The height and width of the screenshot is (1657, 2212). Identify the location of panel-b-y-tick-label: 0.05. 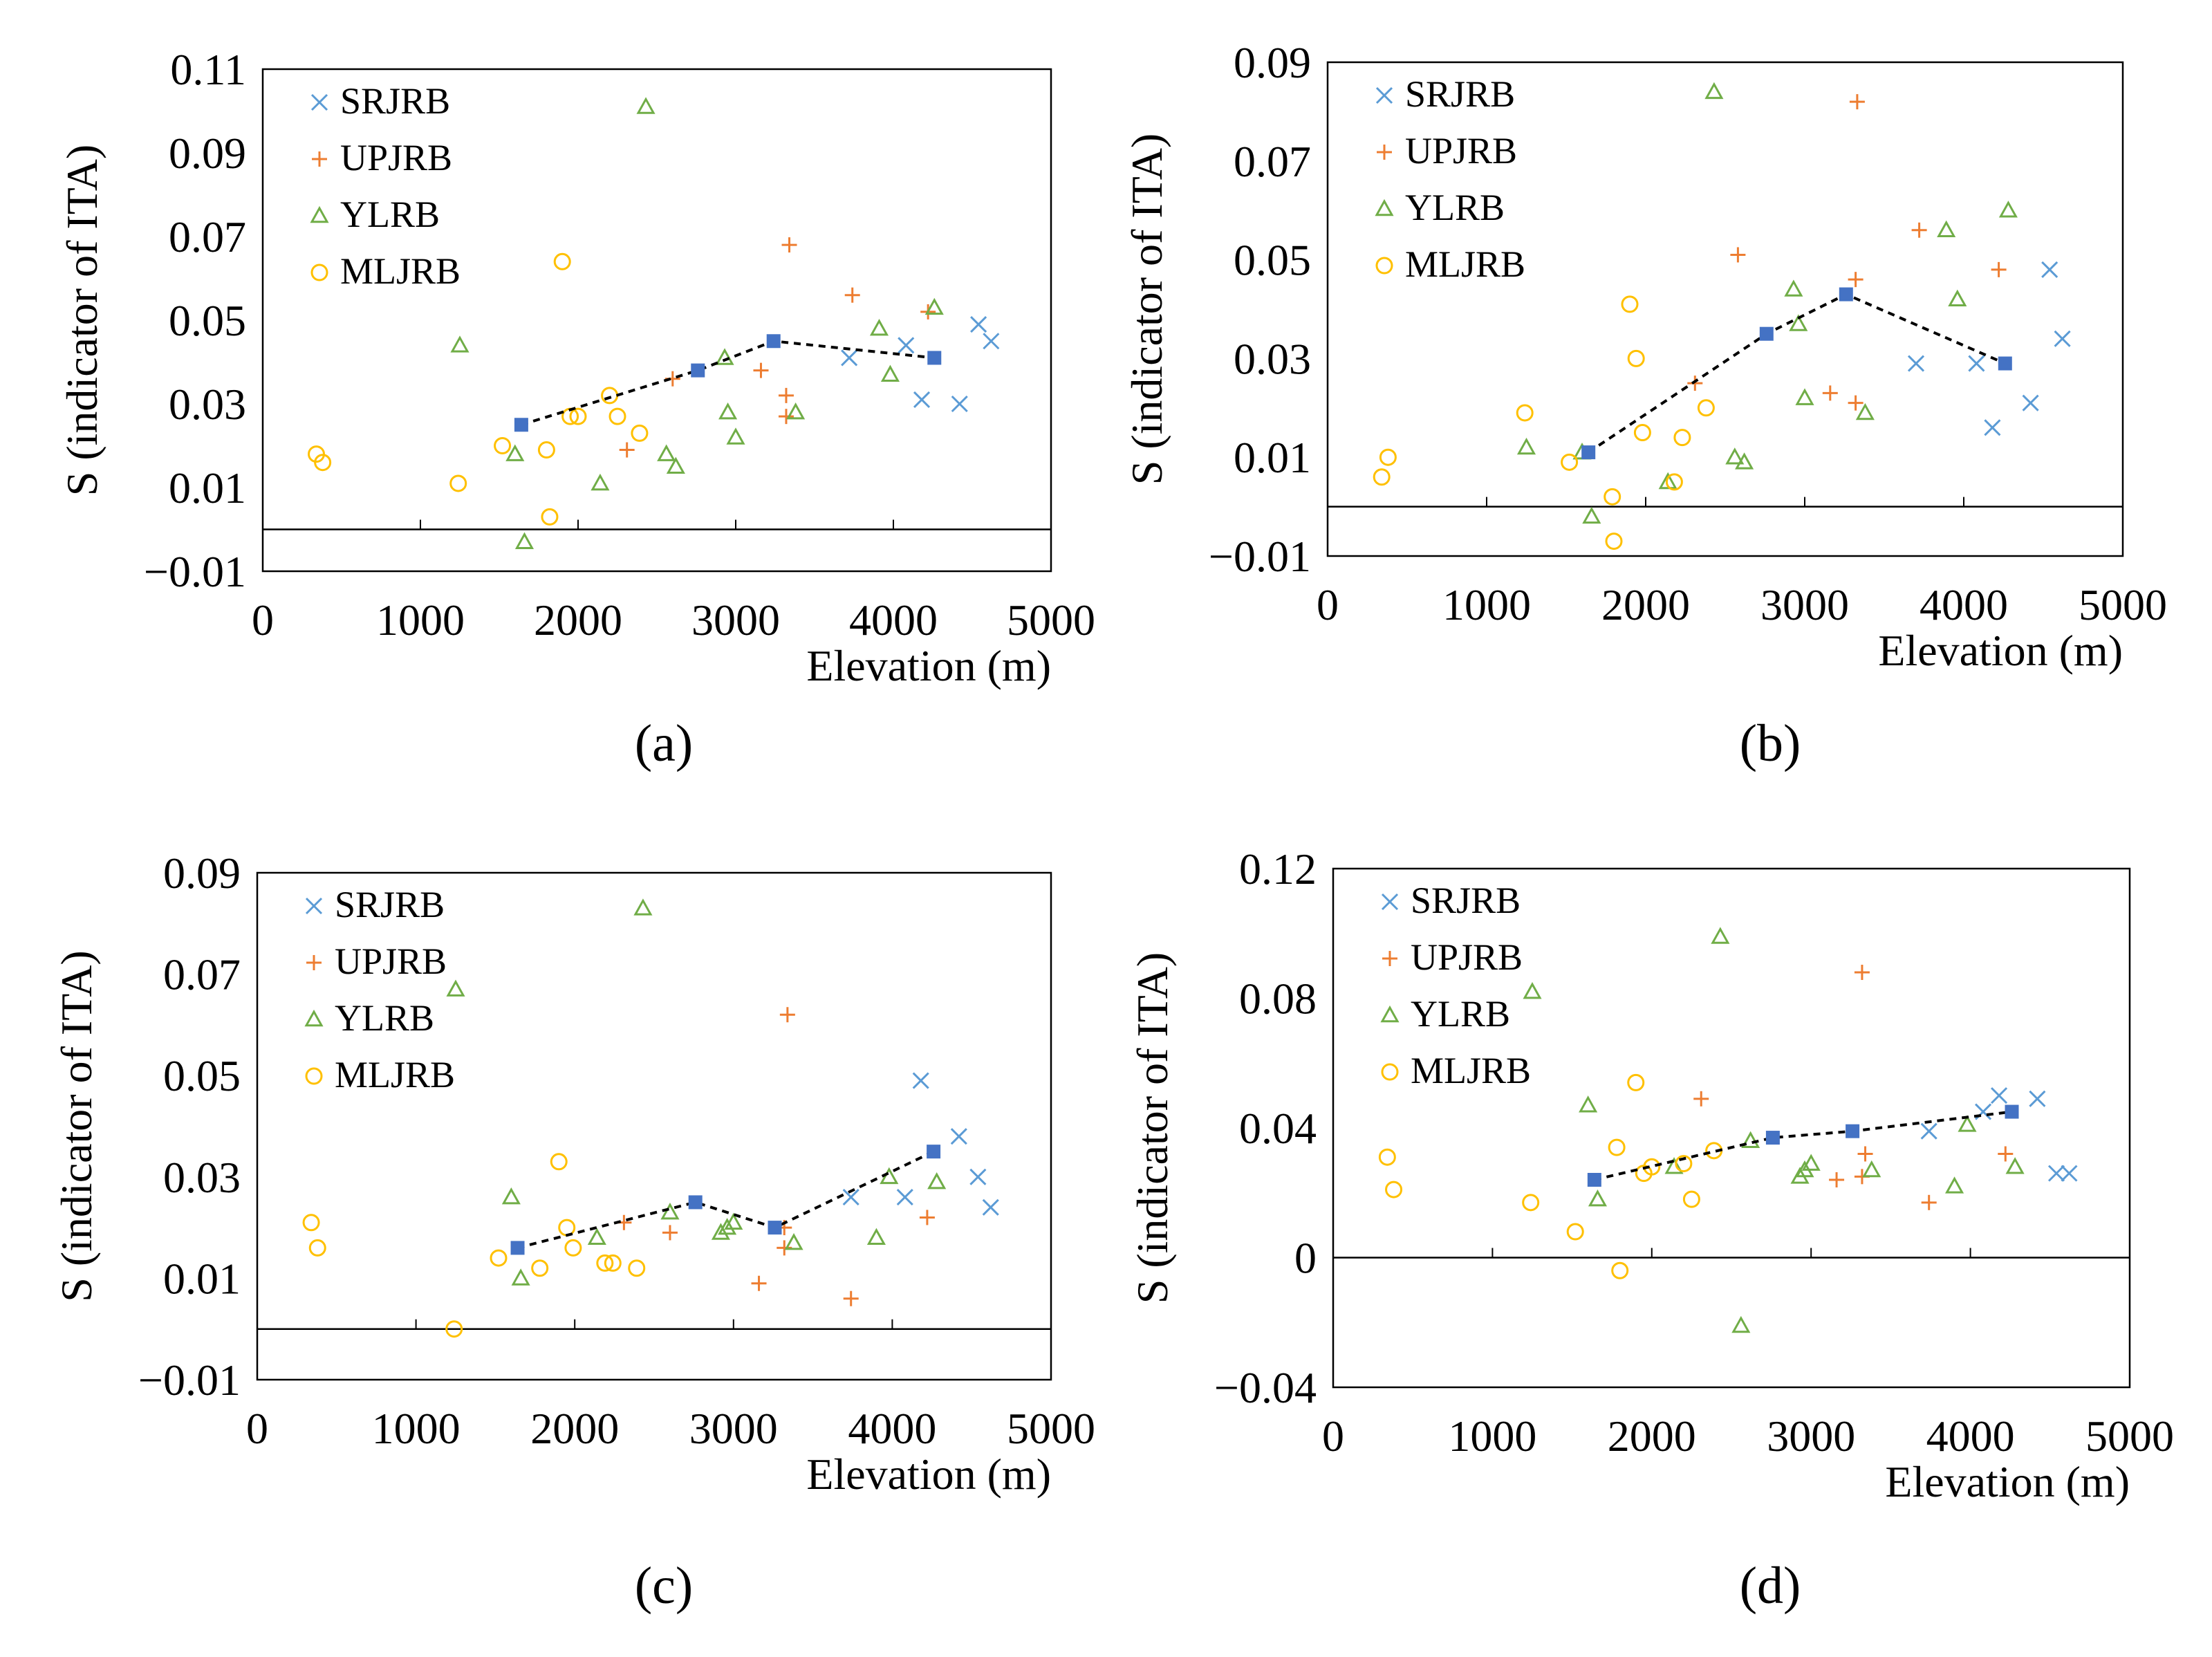
(1272, 260).